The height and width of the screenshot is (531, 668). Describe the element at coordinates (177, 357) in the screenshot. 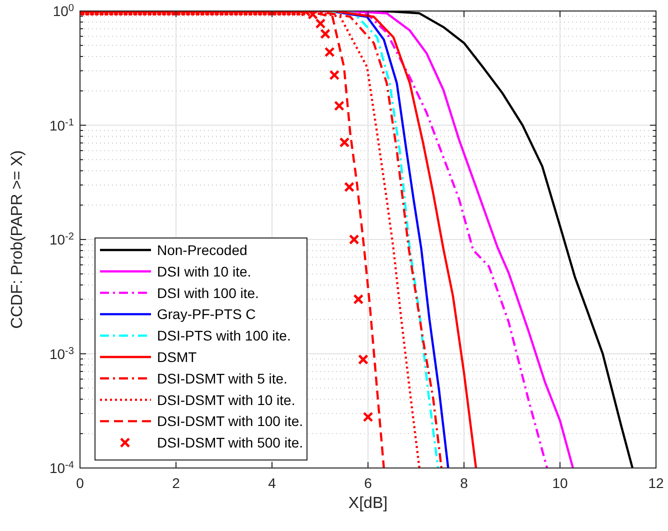

I see `legend-label: DSMT` at that location.